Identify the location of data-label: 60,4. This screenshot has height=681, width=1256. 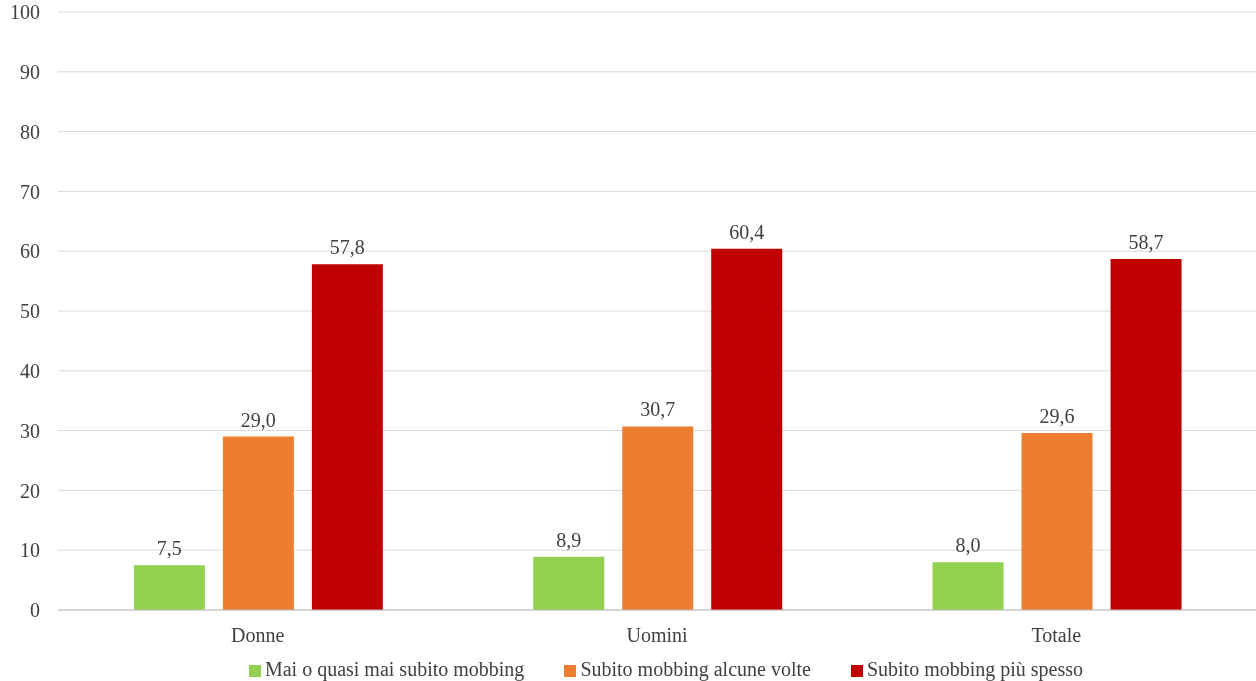
(747, 231).